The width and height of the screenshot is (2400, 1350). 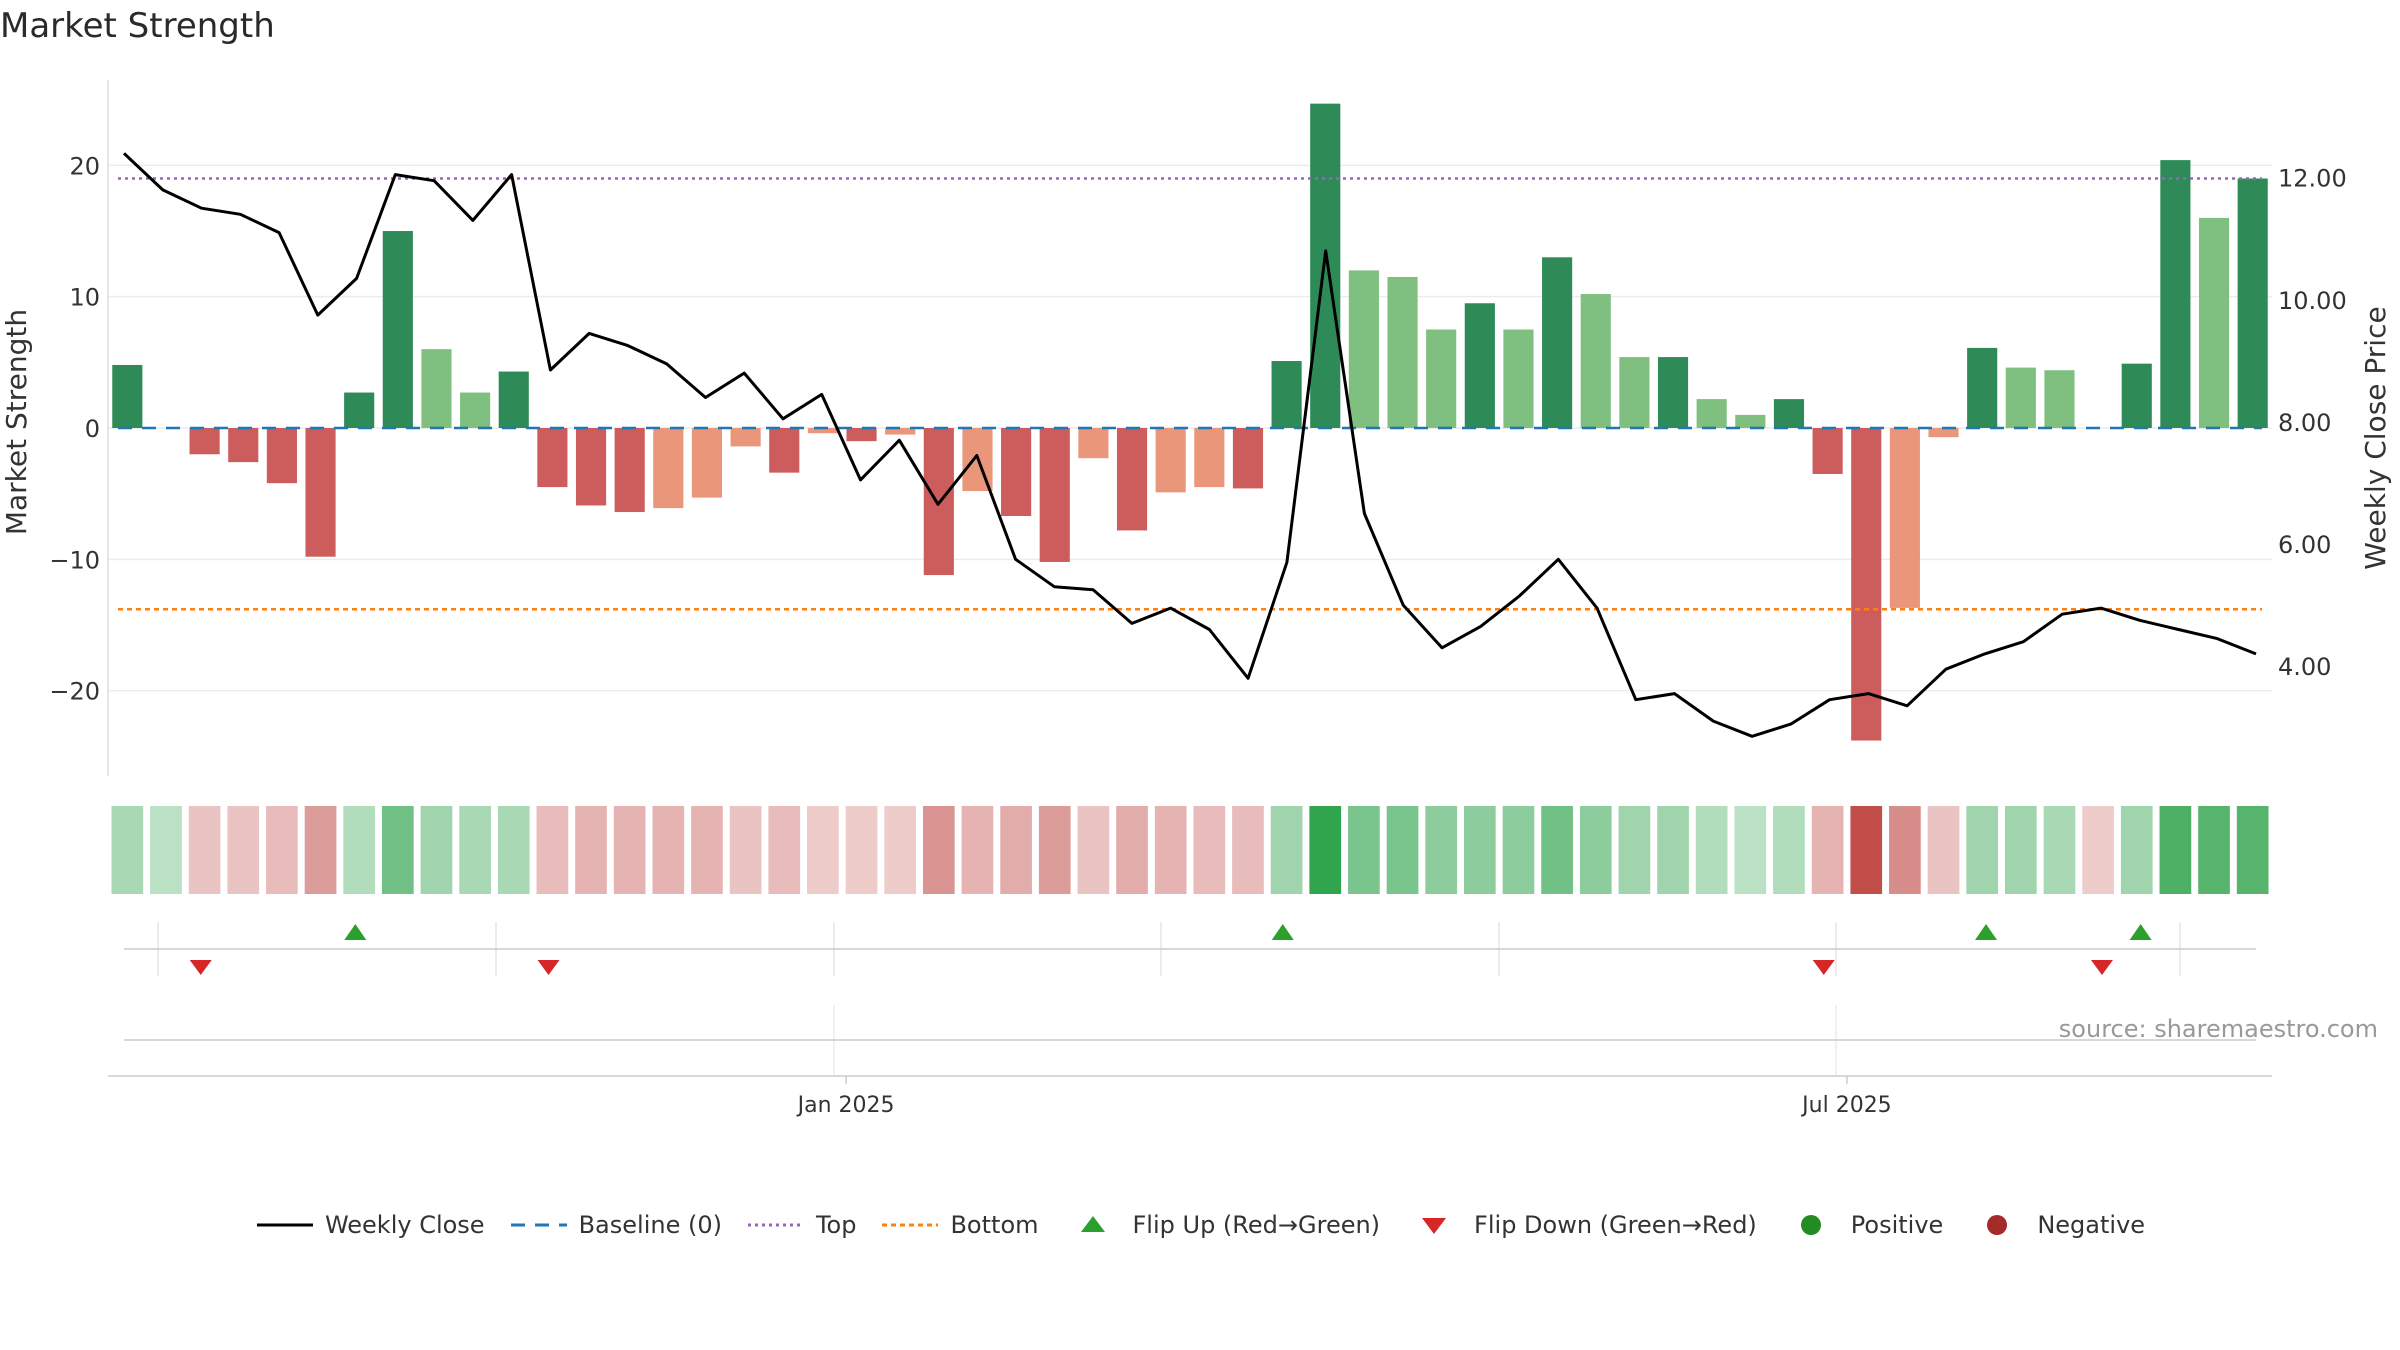 What do you see at coordinates (370, 1225) in the screenshot?
I see `legend-item-line: Weekly Close` at bounding box center [370, 1225].